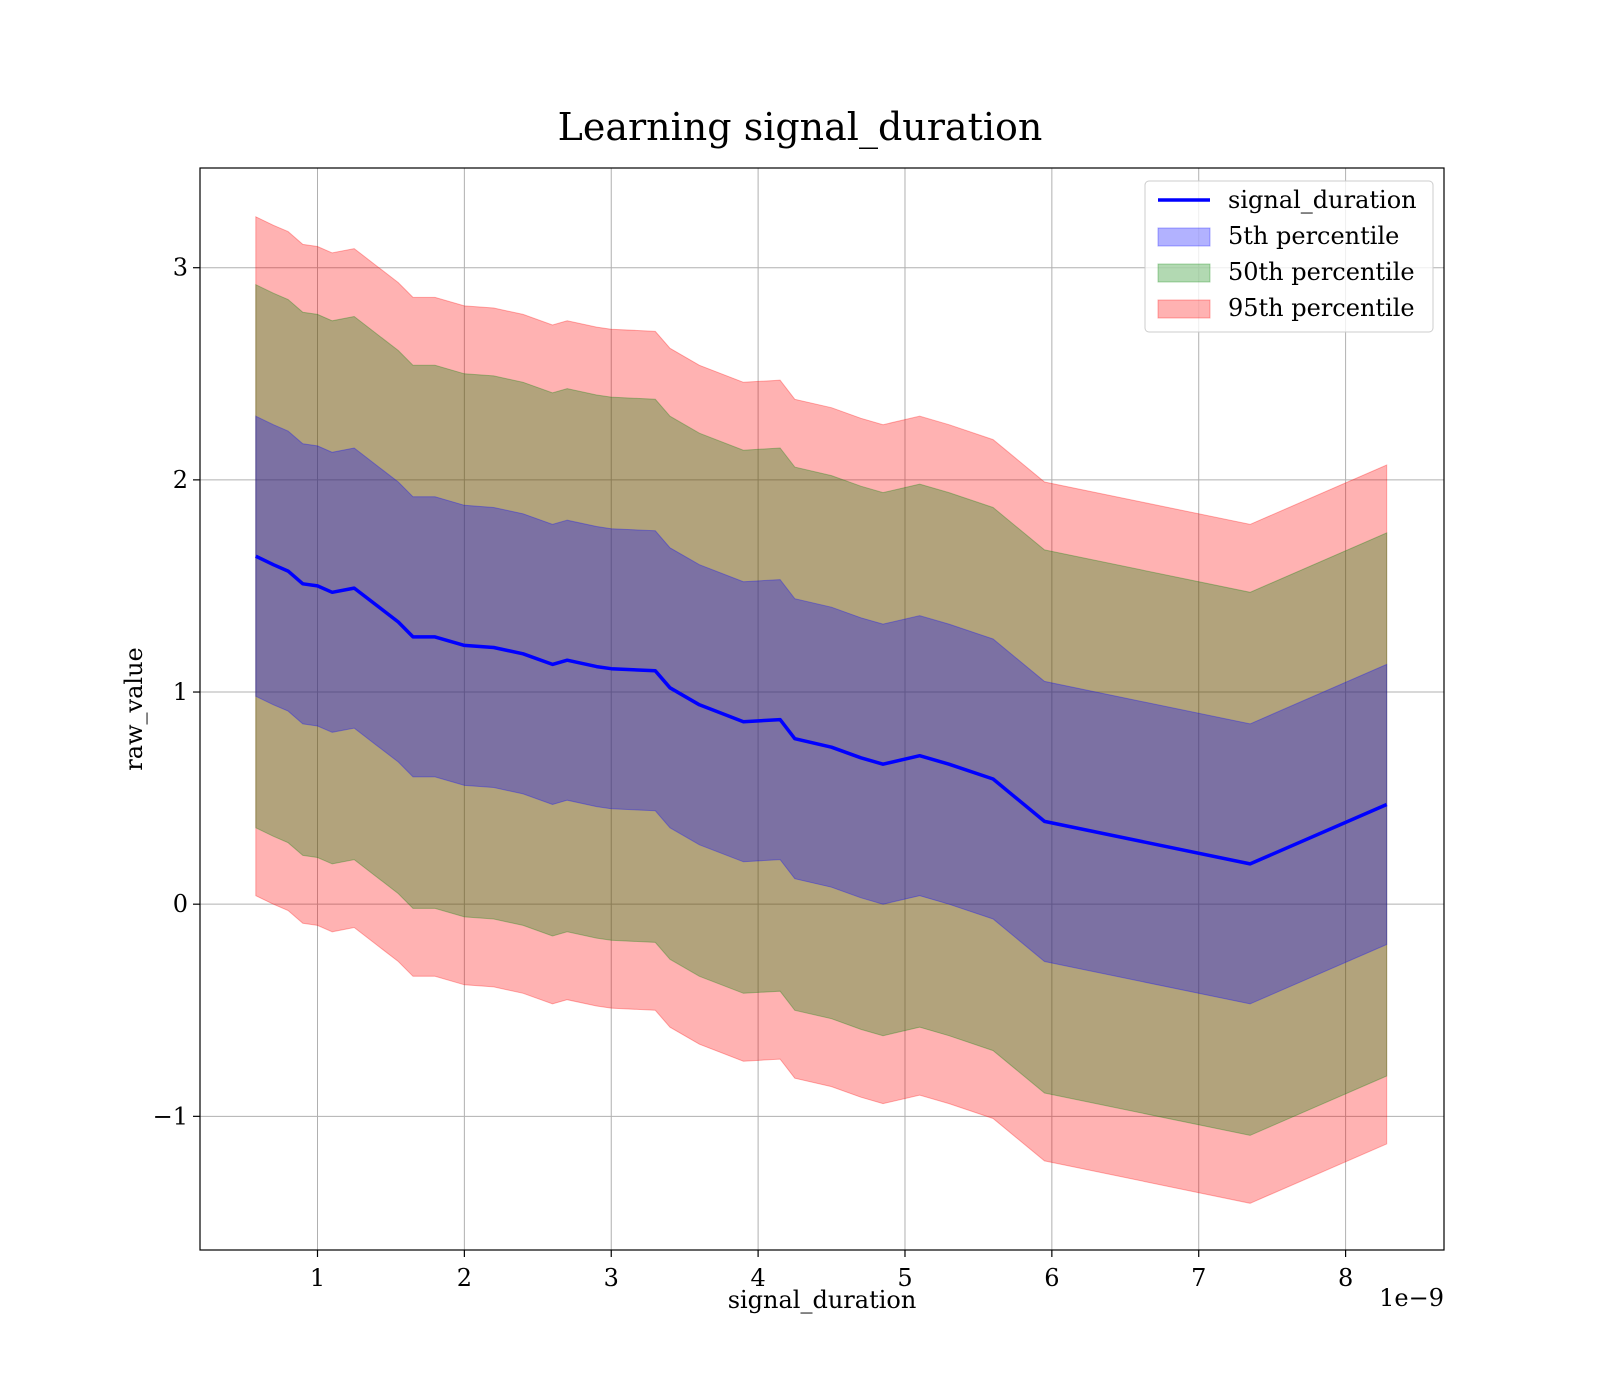 Image resolution: width=1600 pixels, height=1400 pixels. I want to click on y-tick-label: 0, so click(180, 904).